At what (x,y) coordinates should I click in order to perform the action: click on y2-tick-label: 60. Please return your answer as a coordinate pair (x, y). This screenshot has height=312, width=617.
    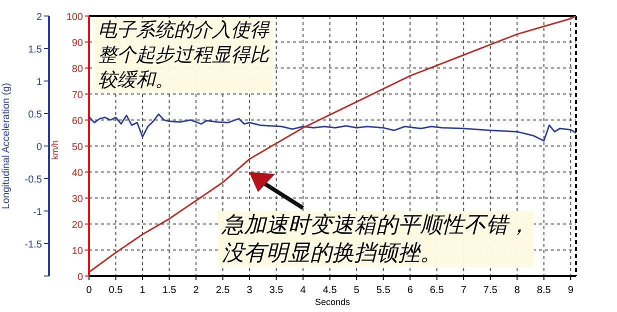
    Looking at the image, I should click on (78, 121).